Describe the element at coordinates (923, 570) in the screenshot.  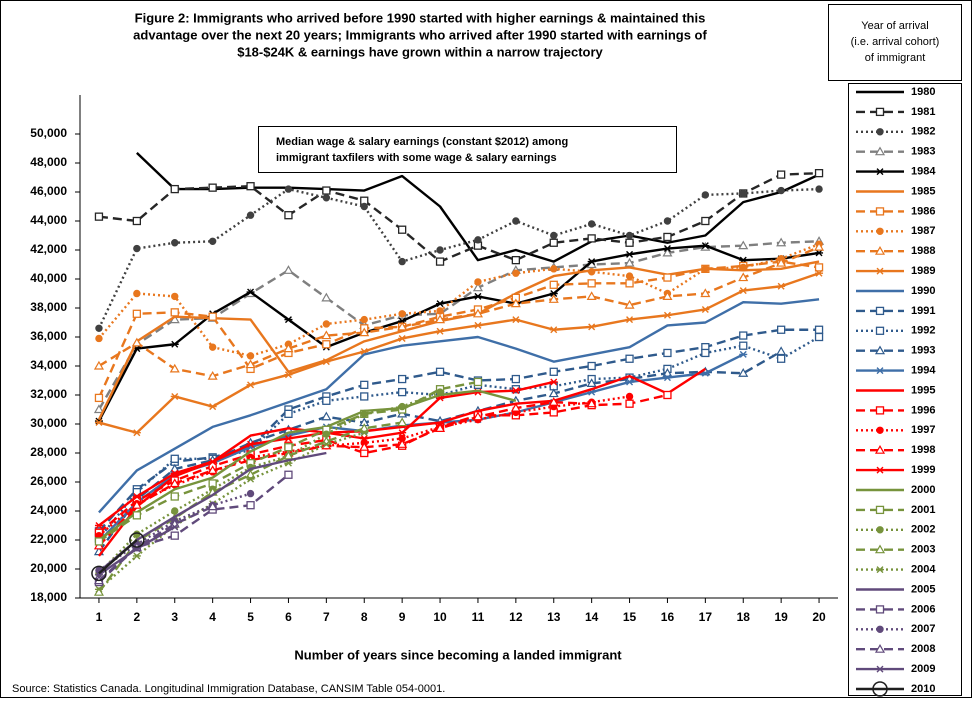
I see `legend-label: 2004` at that location.